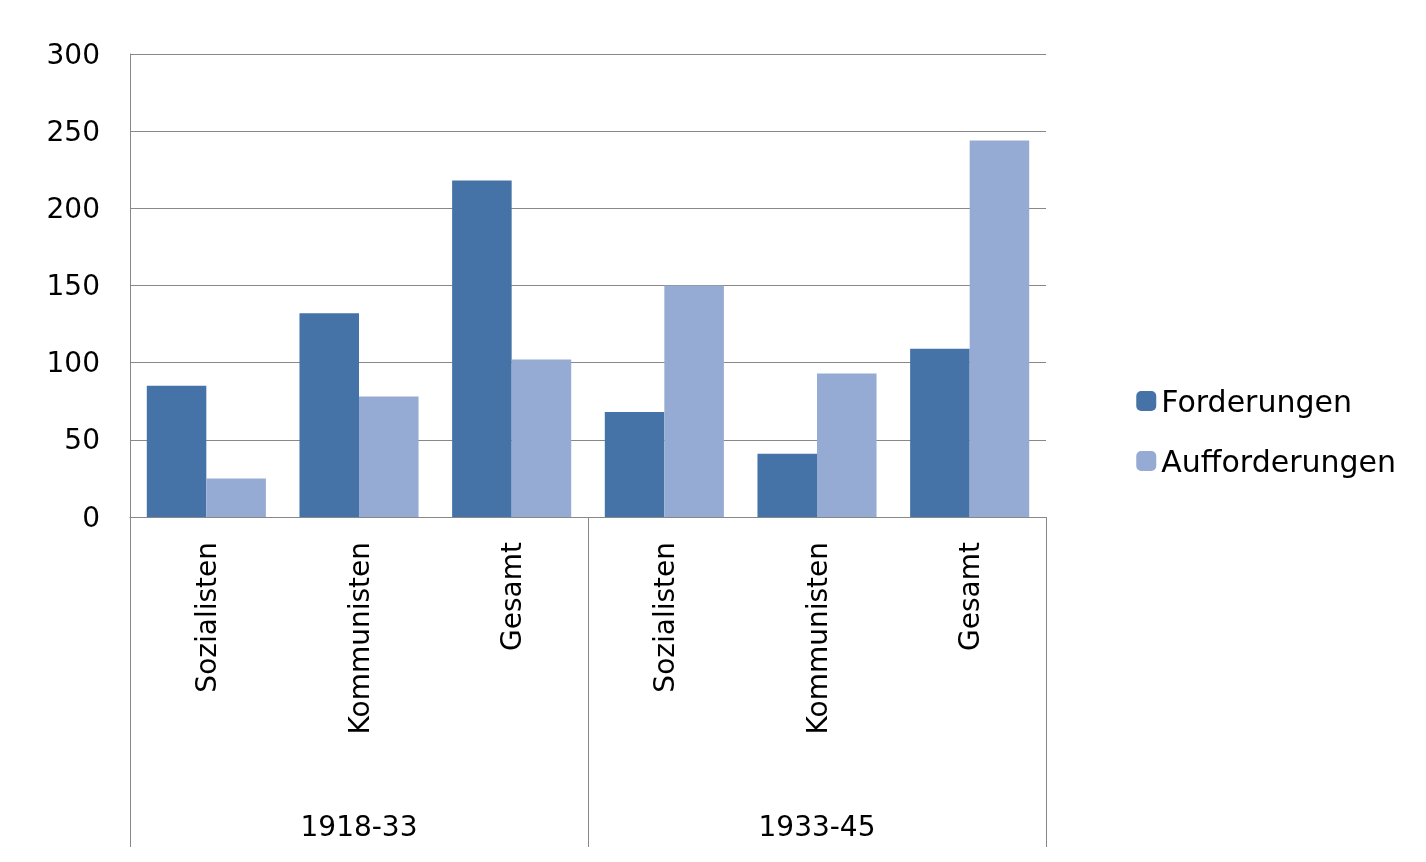 This screenshot has width=1426, height=862. What do you see at coordinates (817, 826) in the screenshot?
I see `text: 1933-45` at bounding box center [817, 826].